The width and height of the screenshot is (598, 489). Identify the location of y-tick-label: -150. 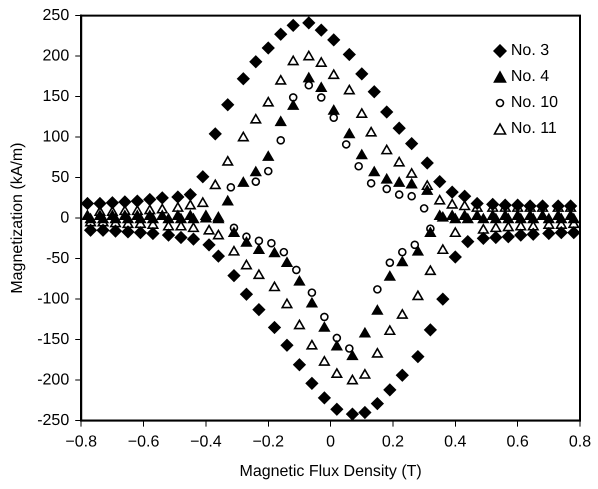
(53, 339).